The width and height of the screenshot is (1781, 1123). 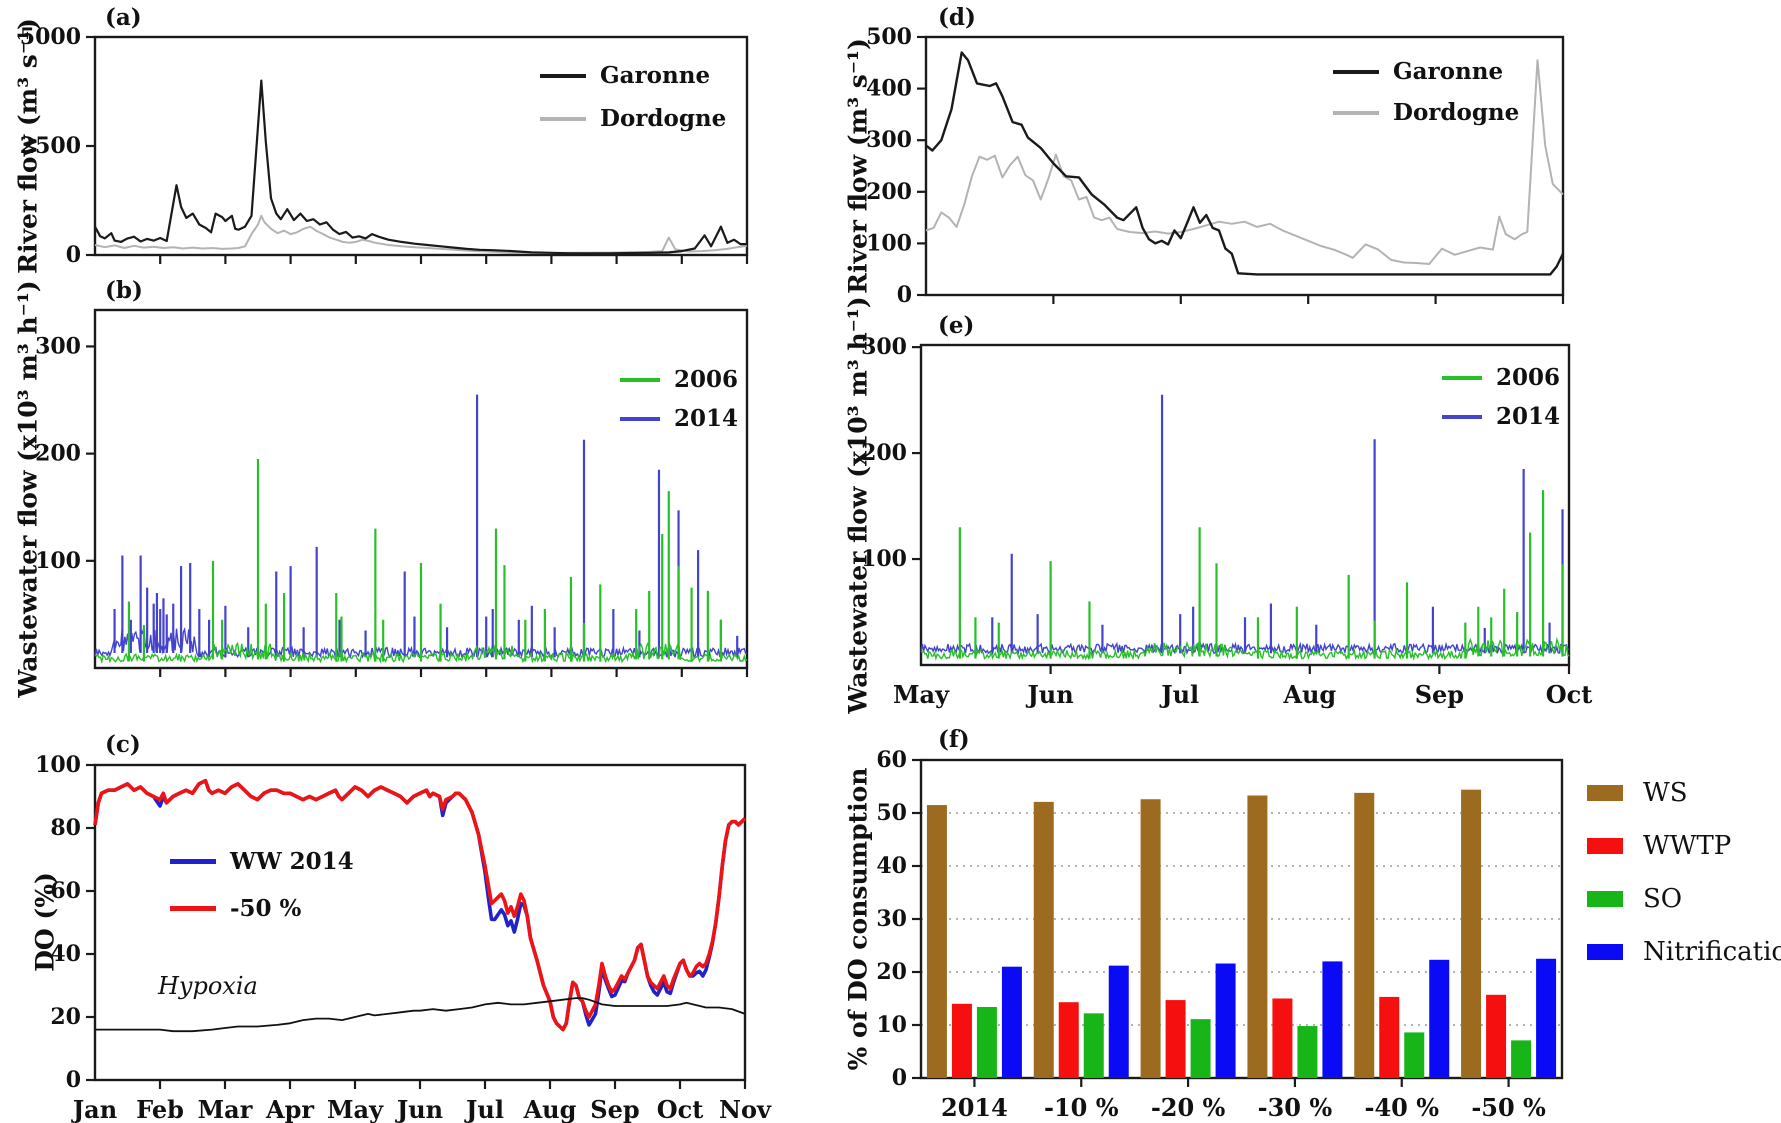 I want to click on panel-letter-e: (e), so click(x=956, y=325).